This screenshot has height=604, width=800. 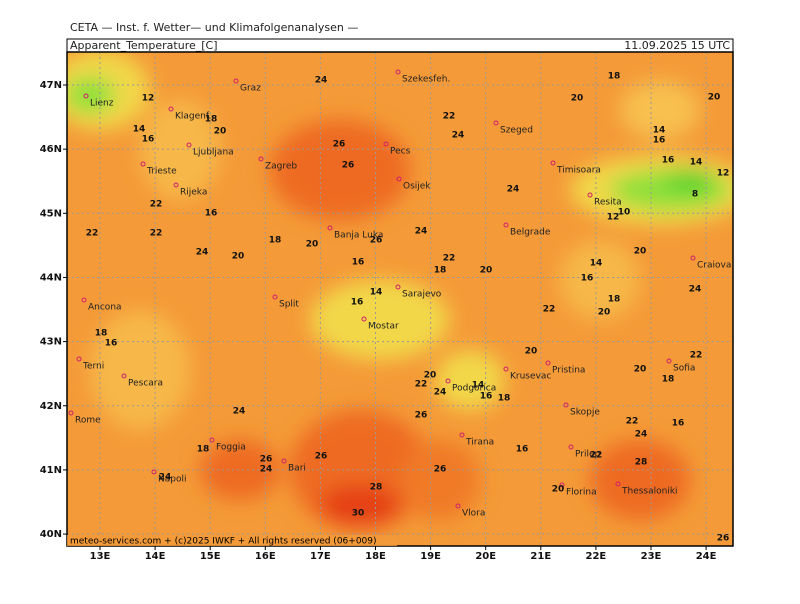 I want to click on city-name: Mostar, so click(x=383, y=327).